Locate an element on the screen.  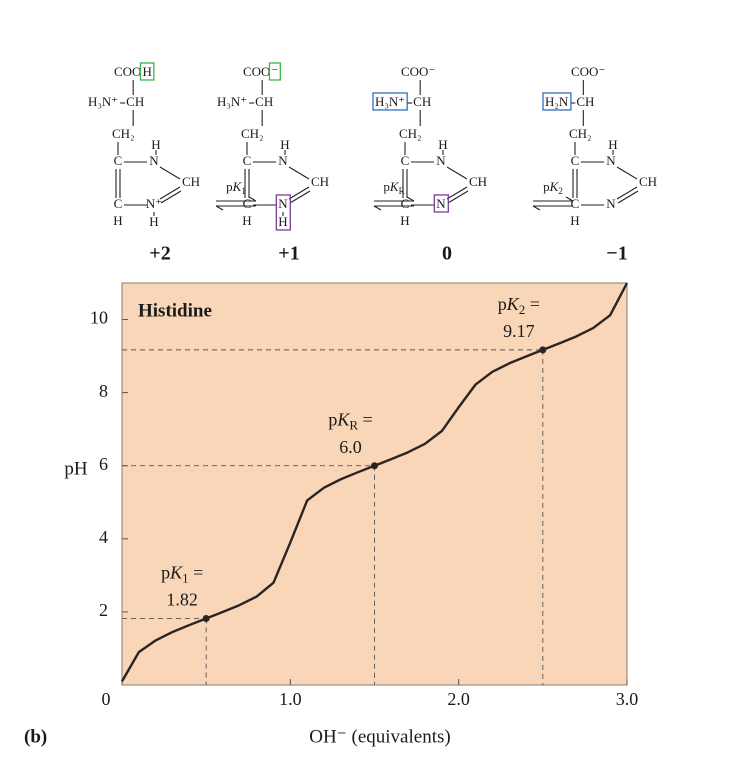
annotation-label: pK1 = is located at coordinates (182, 574).